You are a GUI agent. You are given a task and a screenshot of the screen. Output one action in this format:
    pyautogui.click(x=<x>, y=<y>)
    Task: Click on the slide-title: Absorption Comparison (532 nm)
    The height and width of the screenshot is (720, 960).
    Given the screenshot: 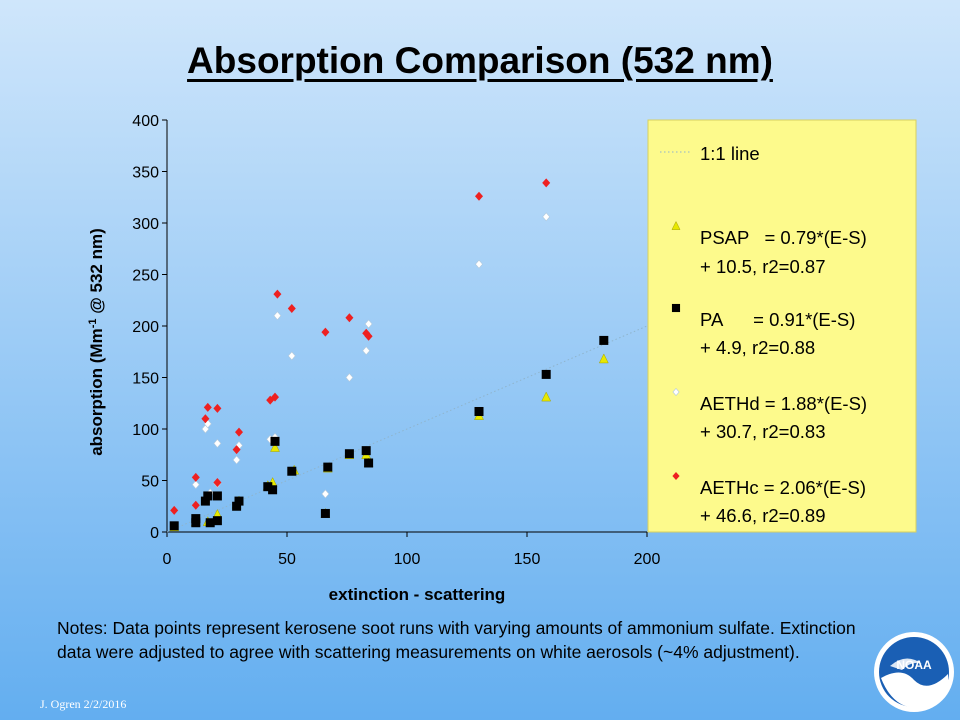 What is the action you would take?
    pyautogui.click(x=480, y=60)
    